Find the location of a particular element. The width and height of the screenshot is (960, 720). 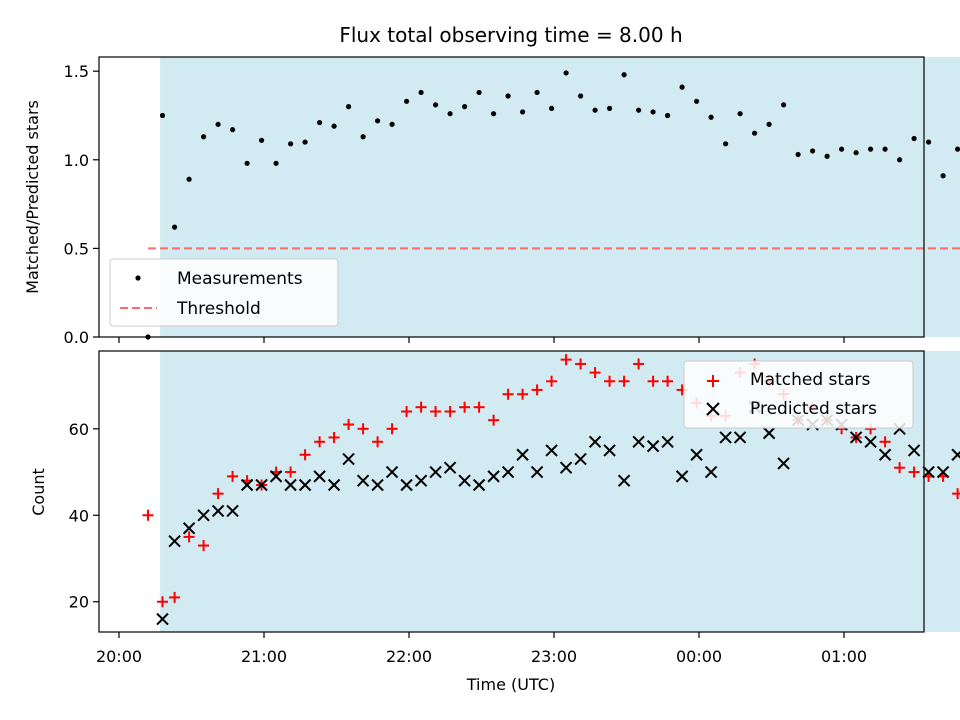

x-tick-label: 20:00 is located at coordinates (119, 656).